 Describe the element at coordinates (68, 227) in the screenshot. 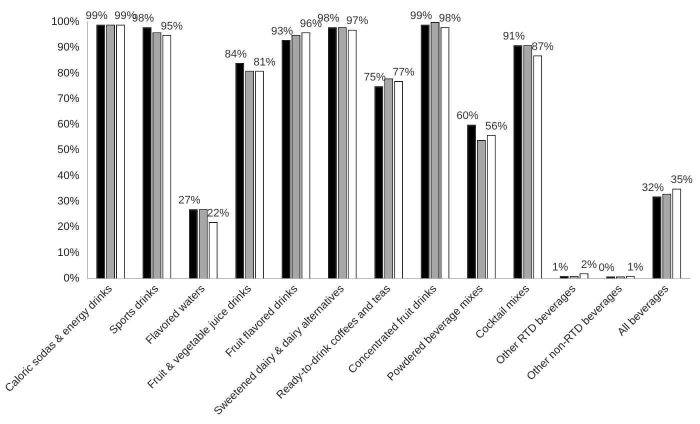

I see `y-tick-label: 20%` at that location.